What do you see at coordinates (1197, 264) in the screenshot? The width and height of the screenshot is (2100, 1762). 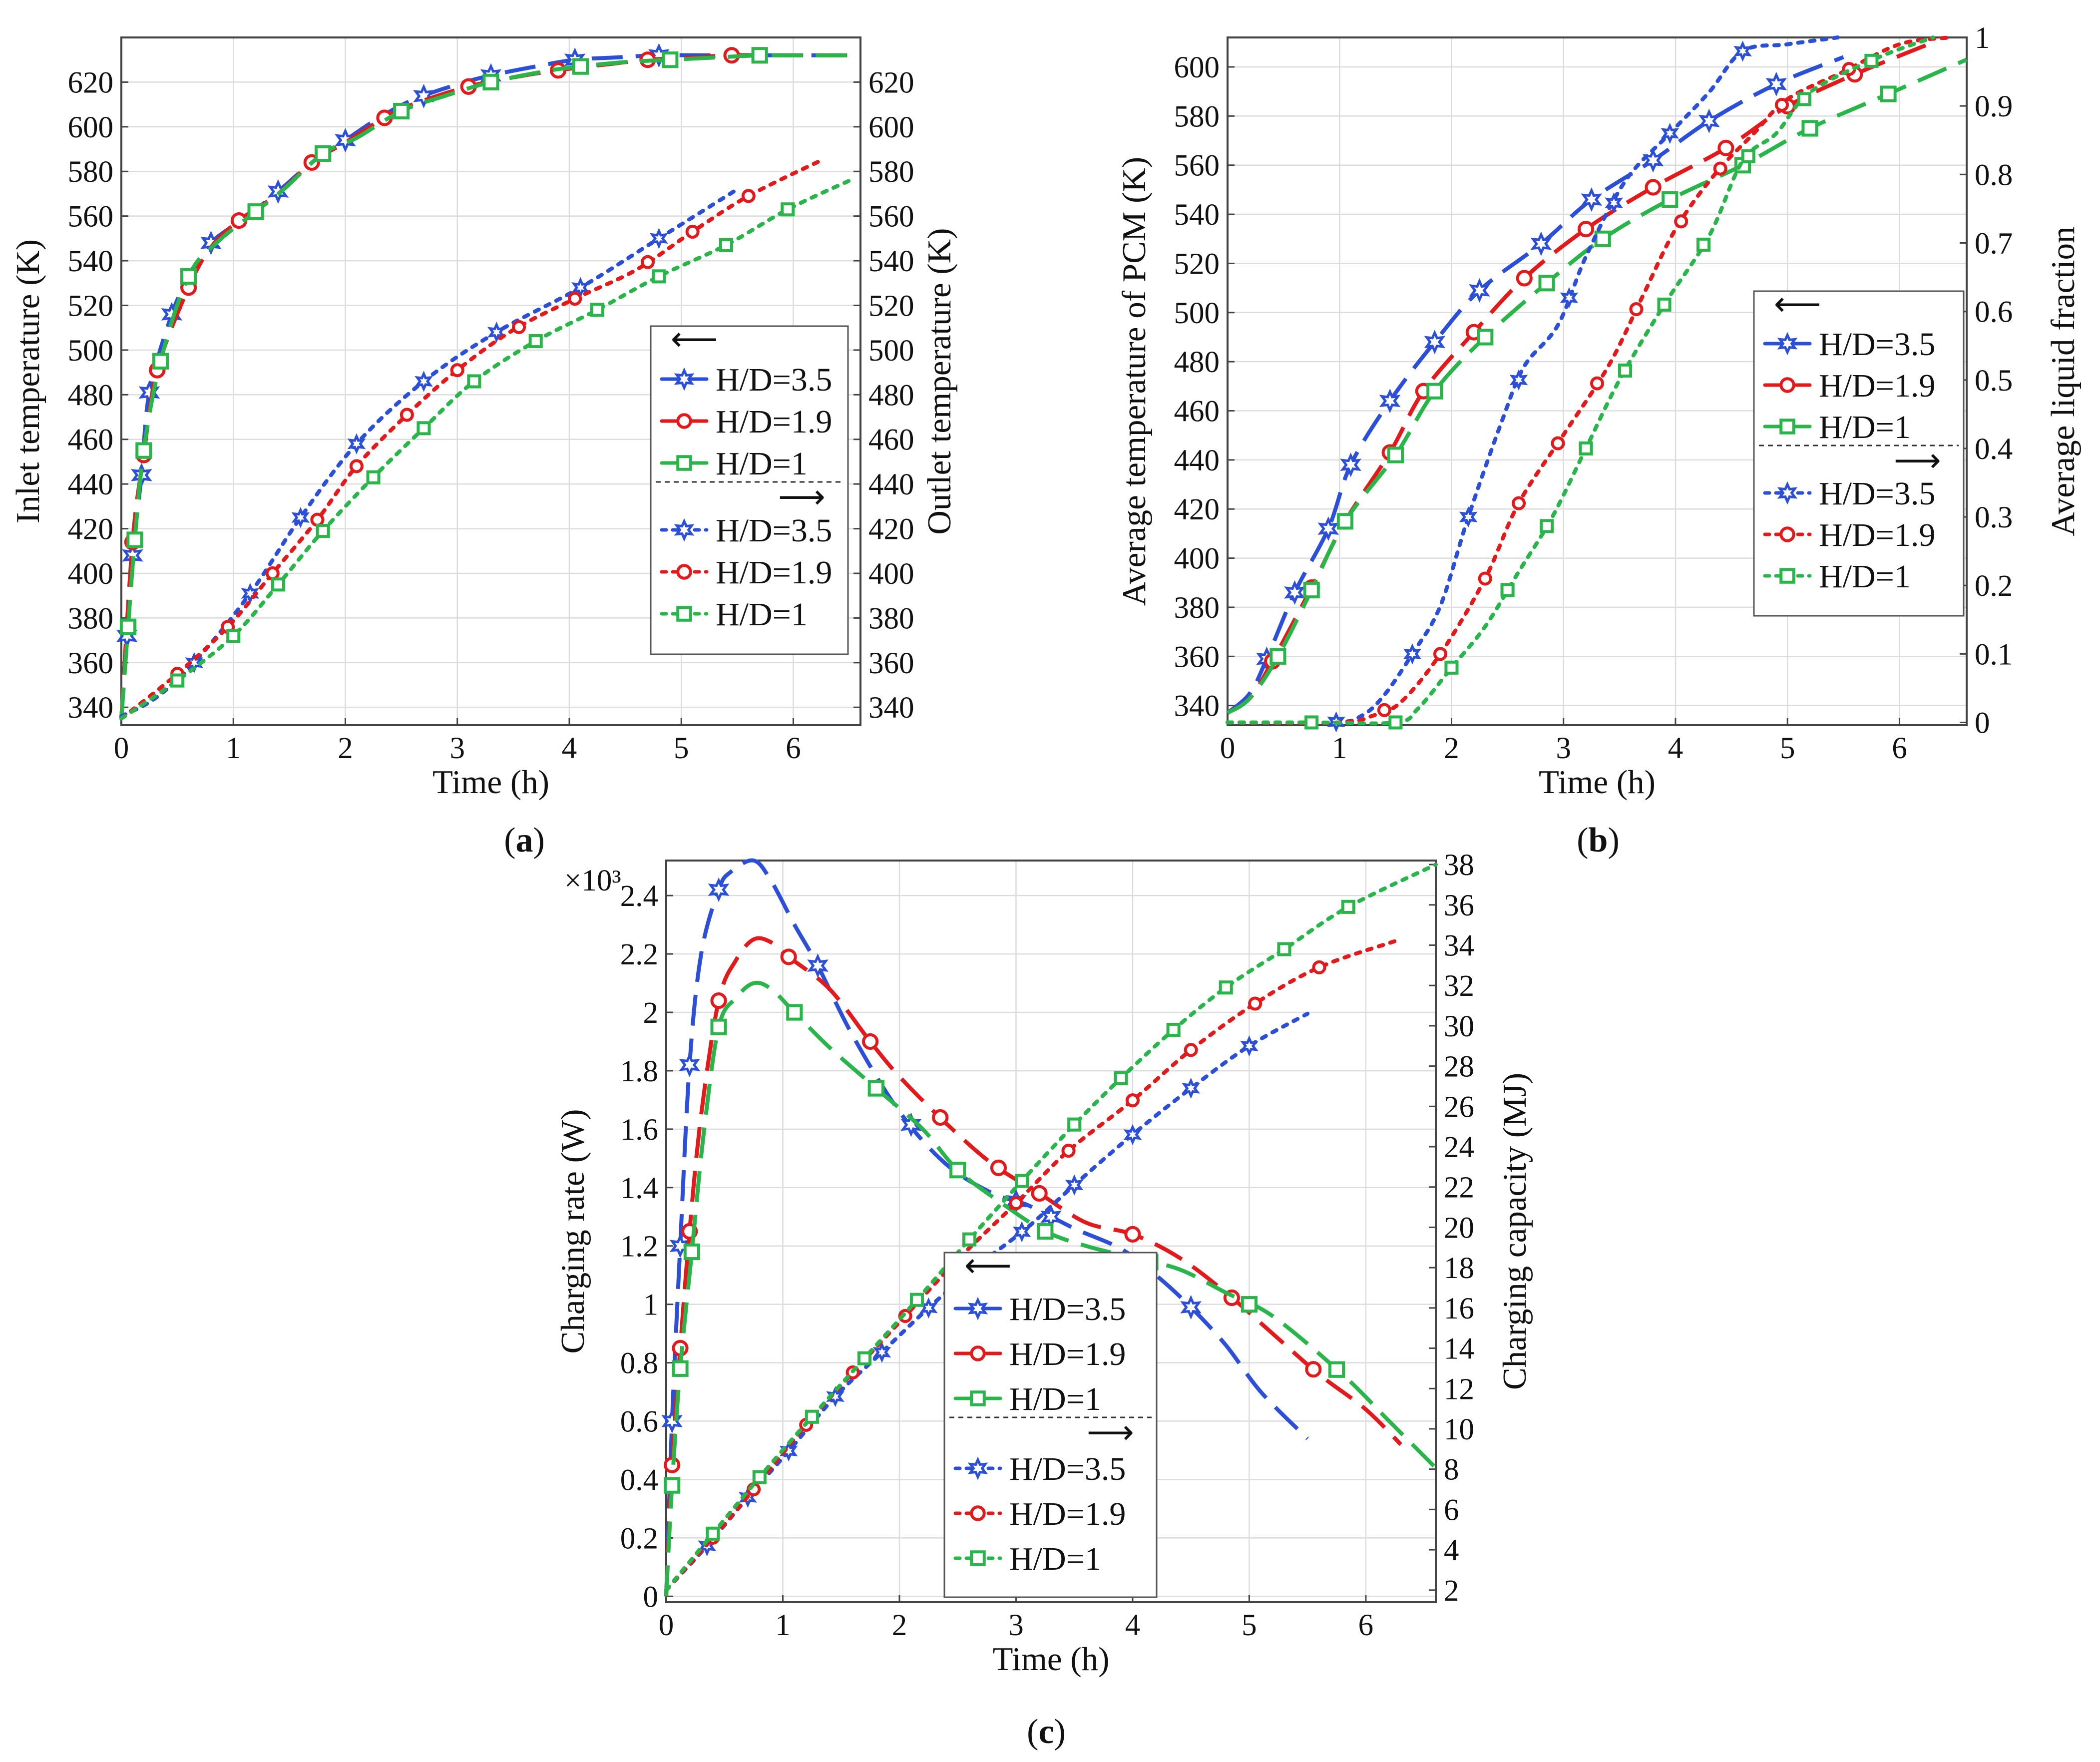 I see `y-tick-label: 520` at bounding box center [1197, 264].